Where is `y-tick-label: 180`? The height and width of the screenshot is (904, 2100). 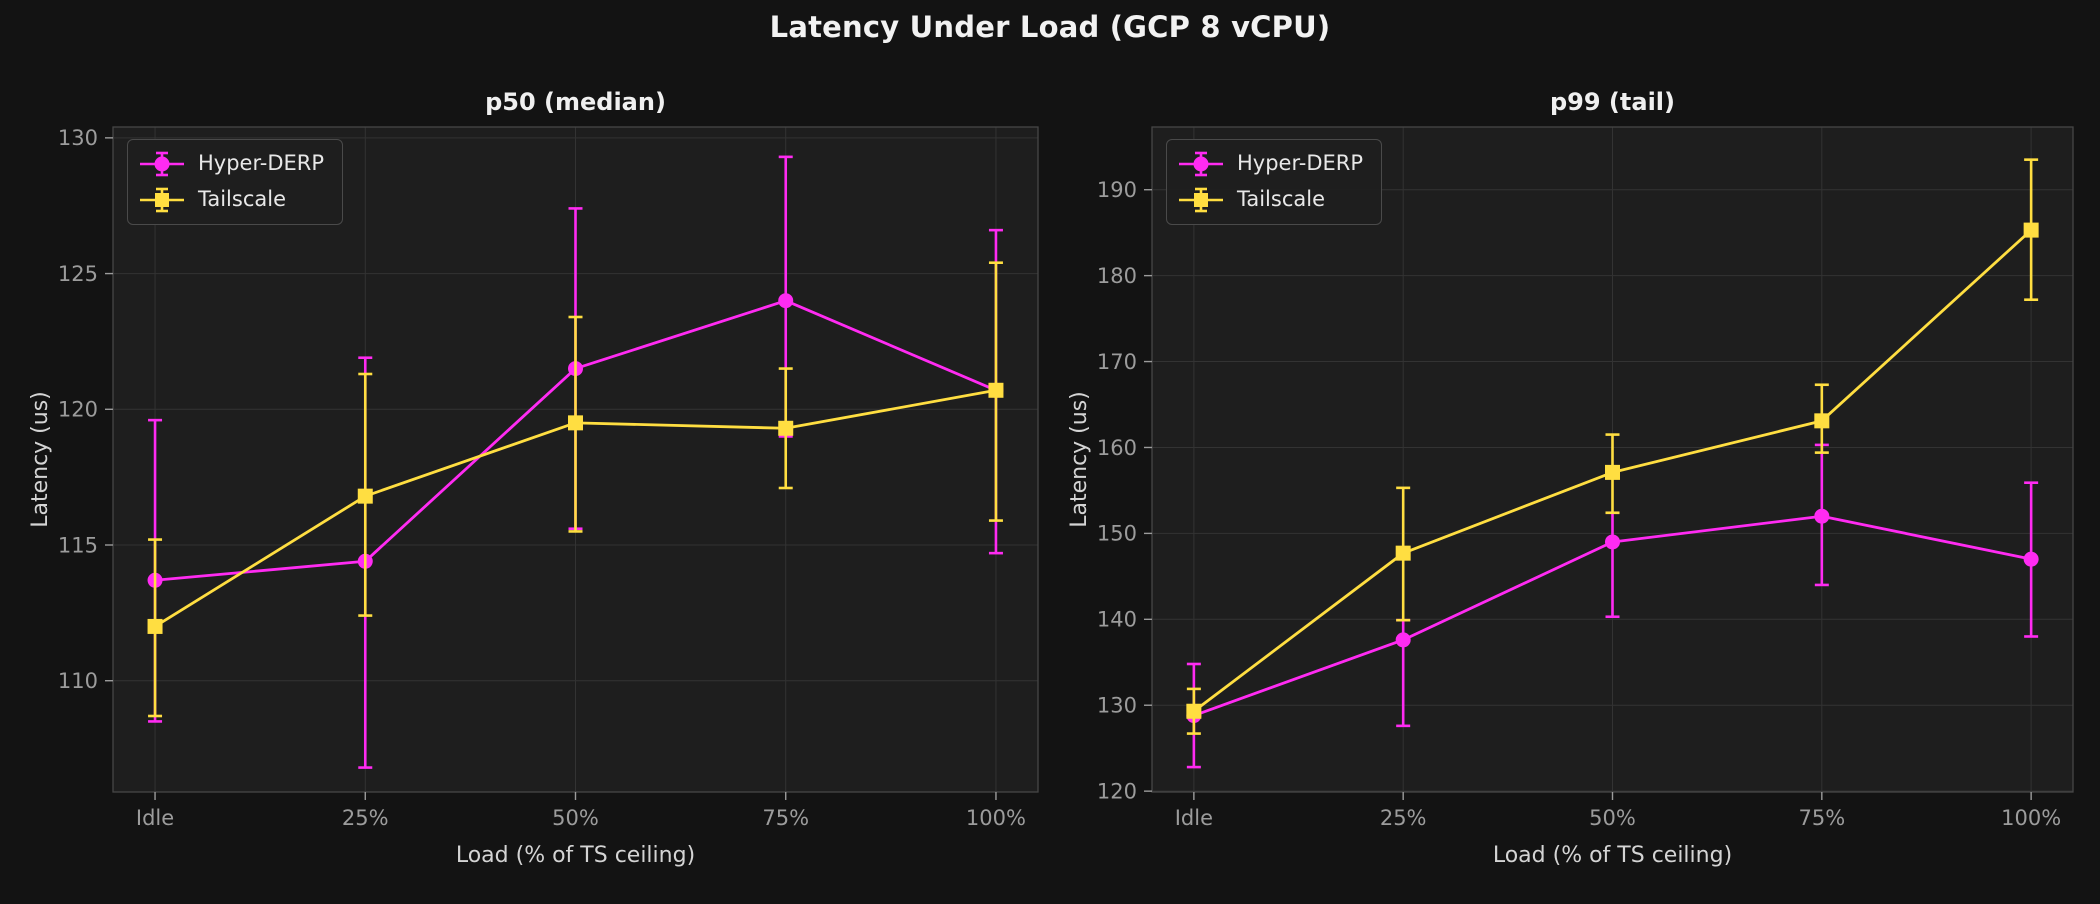 y-tick-label: 180 is located at coordinates (1117, 276).